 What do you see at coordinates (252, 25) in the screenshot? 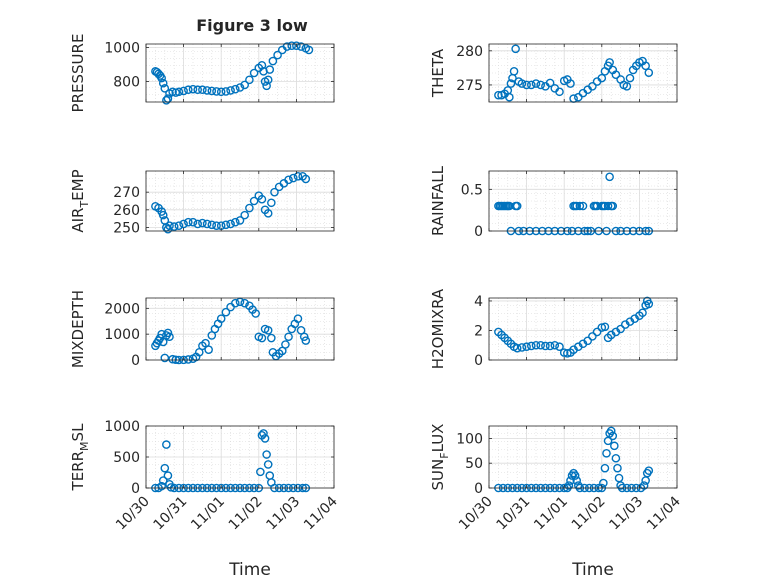
I see `figure-title: Figure 3 low` at bounding box center [252, 25].